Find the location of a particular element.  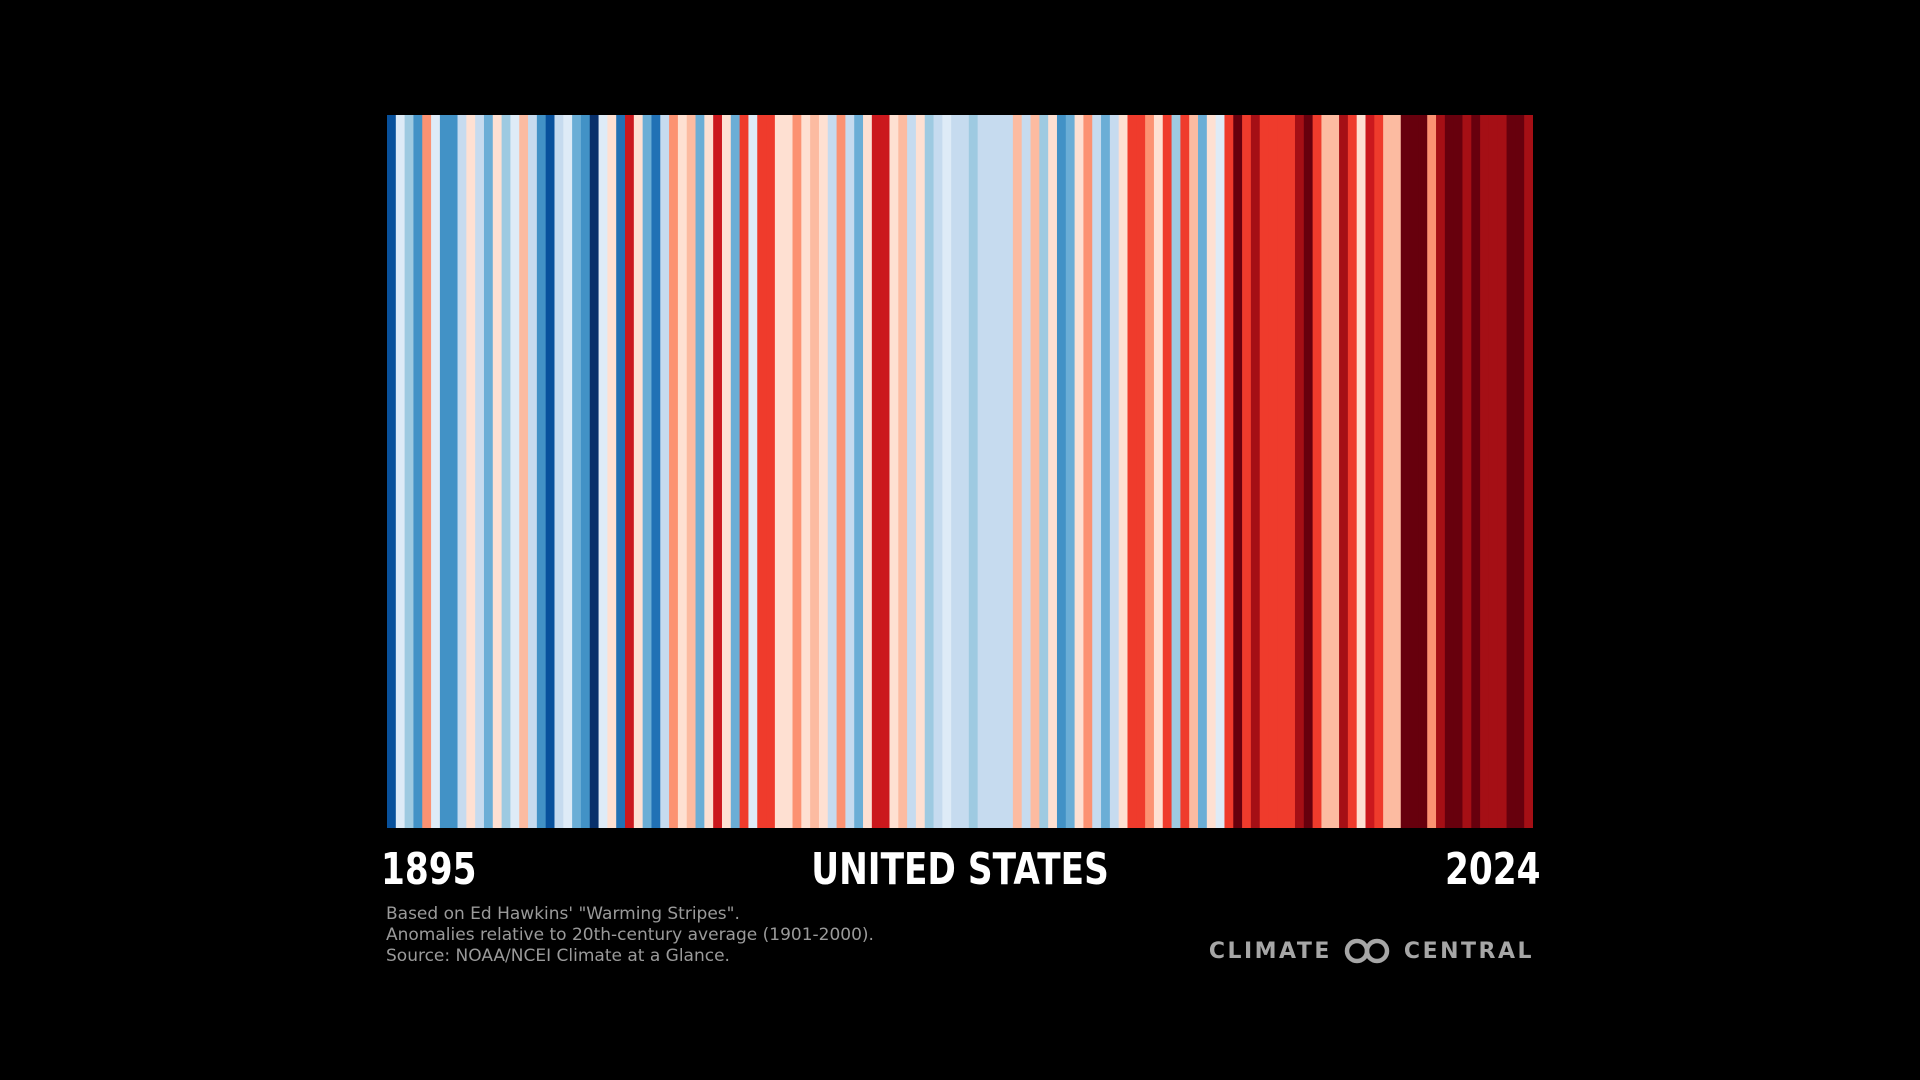

stripe-2007 is located at coordinates (1379, 471).